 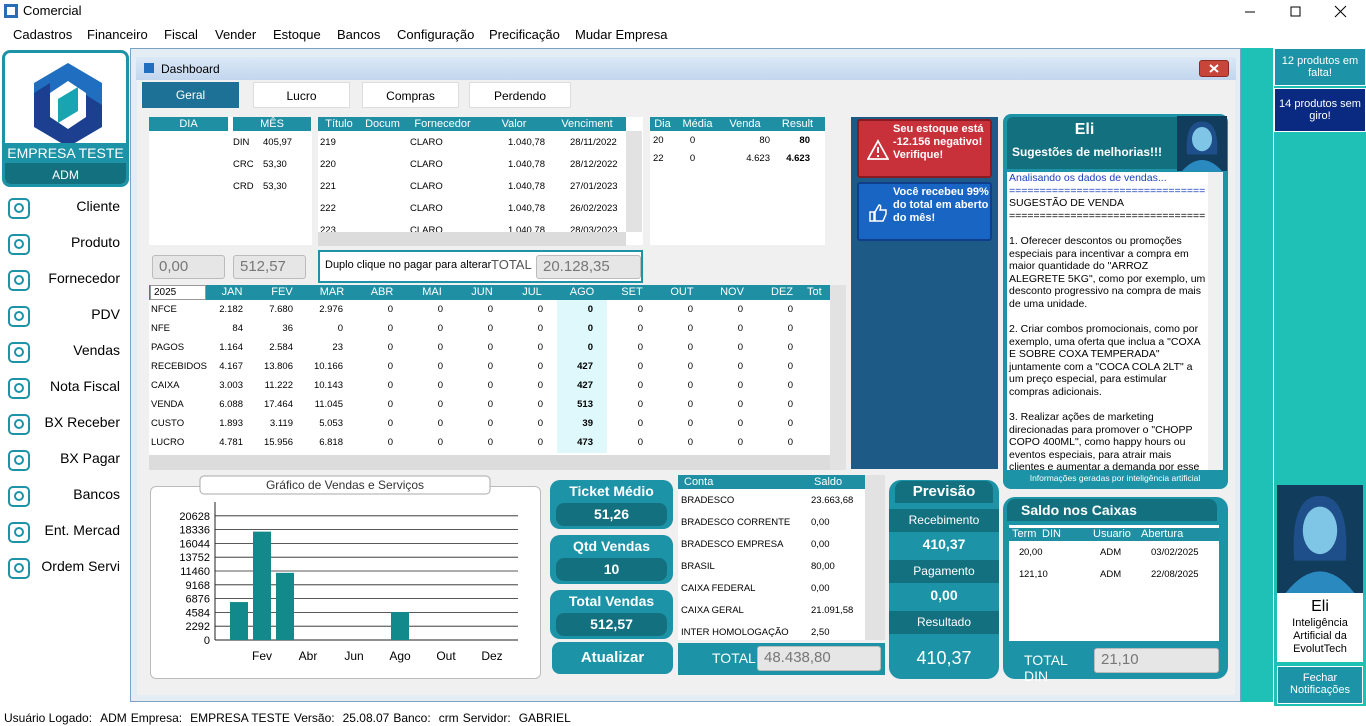 What do you see at coordinates (181, 34) in the screenshot?
I see `menu-item: Fiscal` at bounding box center [181, 34].